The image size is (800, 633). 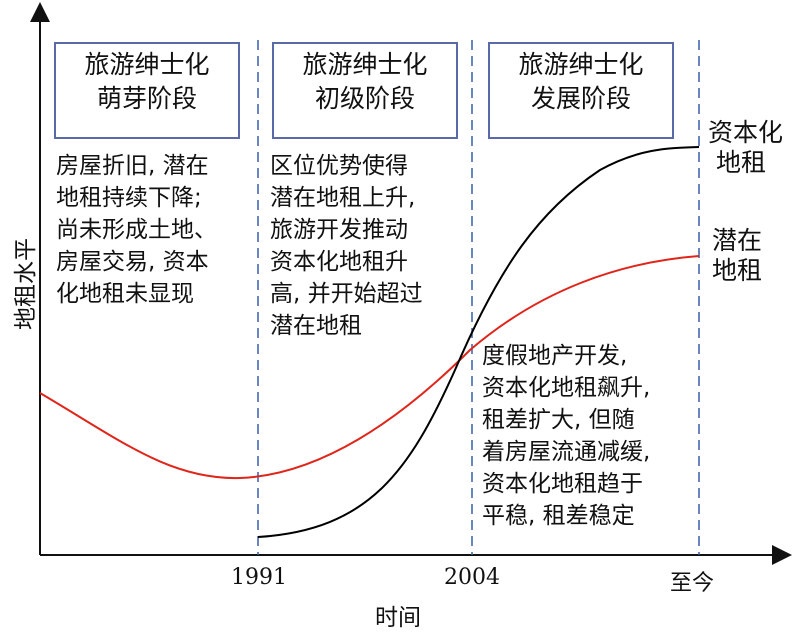 I want to click on stage2-desc-line: 潜在地租, so click(x=316, y=326).